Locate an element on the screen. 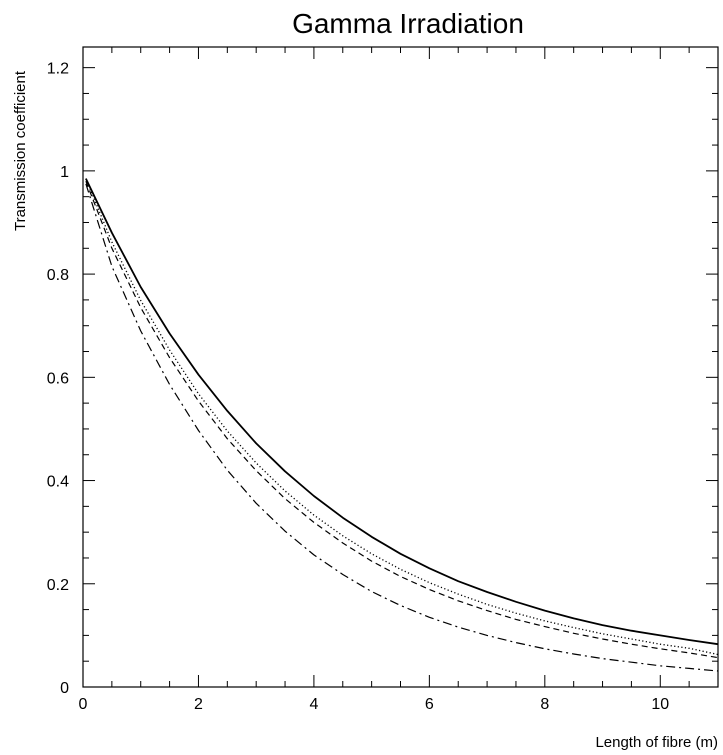 This screenshot has width=723, height=755. y-tick-label: 1 is located at coordinates (64, 172).